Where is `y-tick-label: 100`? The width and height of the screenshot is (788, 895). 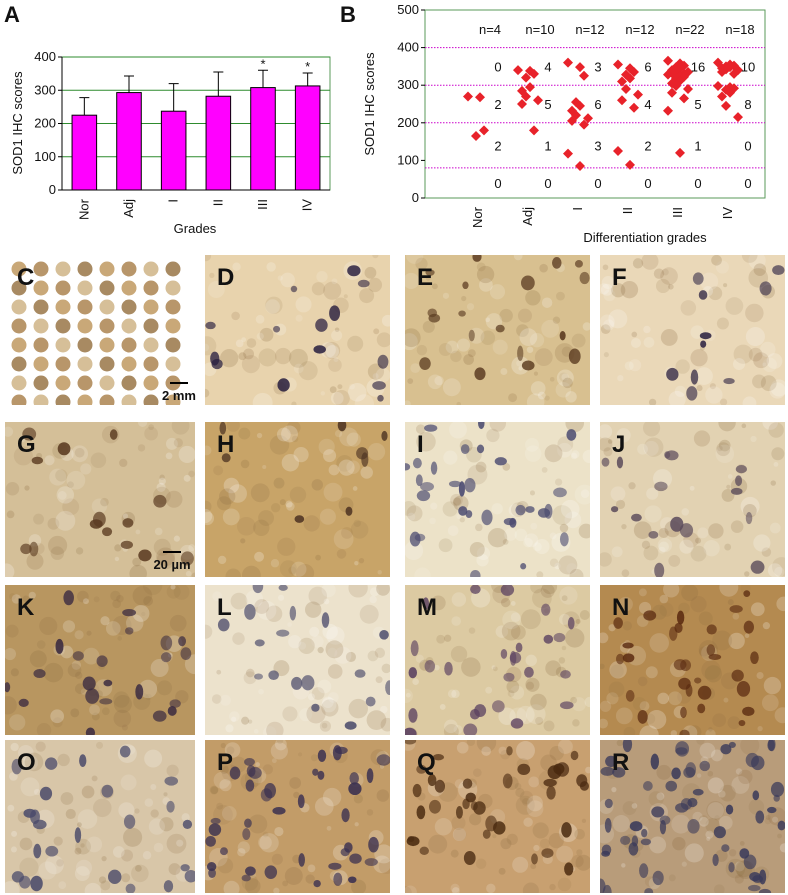
y-tick-label: 100 is located at coordinates (408, 159).